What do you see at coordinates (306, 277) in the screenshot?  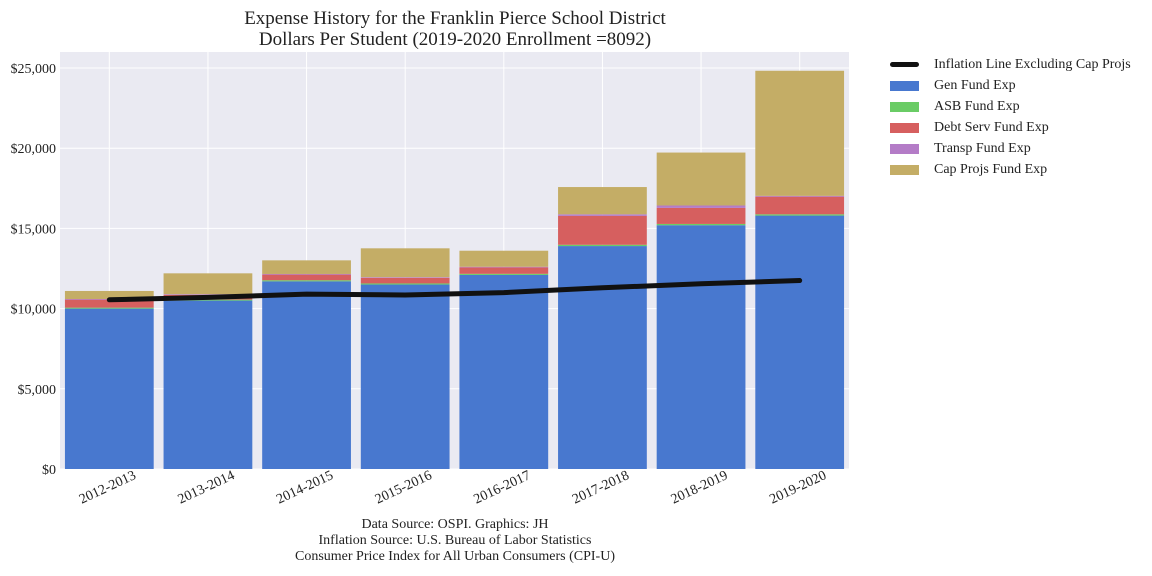 I see `bar-debt-serv-fund-exp-2014-2015` at bounding box center [306, 277].